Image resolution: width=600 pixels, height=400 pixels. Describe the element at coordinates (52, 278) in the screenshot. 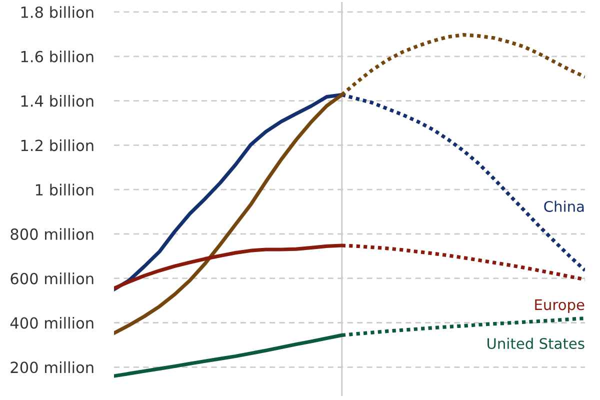

I see `y-tick-label: 600 million` at that location.